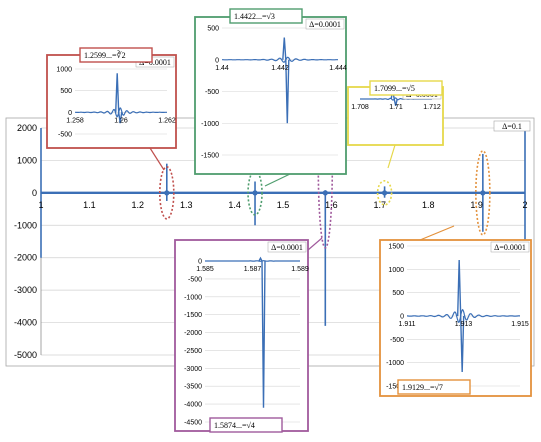 This screenshot has height=442, width=541. I want to click on inset-x-tick-label: 1.442, so click(280, 68).